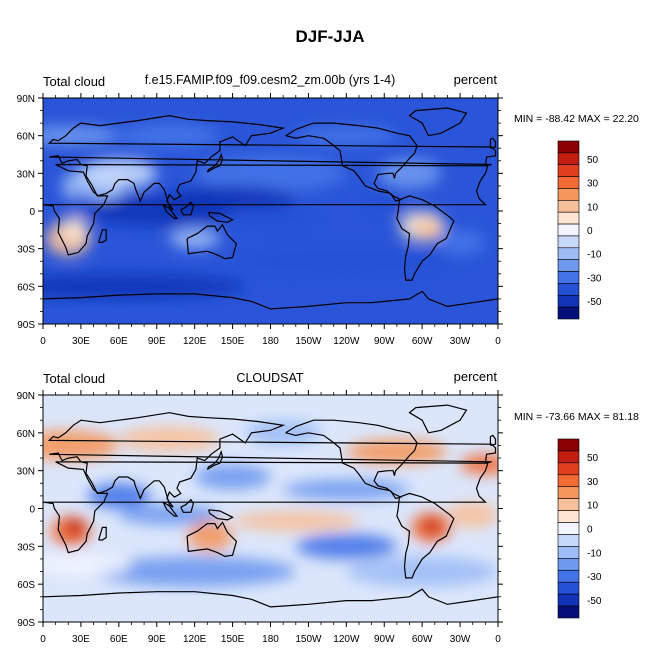  Describe the element at coordinates (593, 506) in the screenshot. I see `colorbar-label: 10` at that location.